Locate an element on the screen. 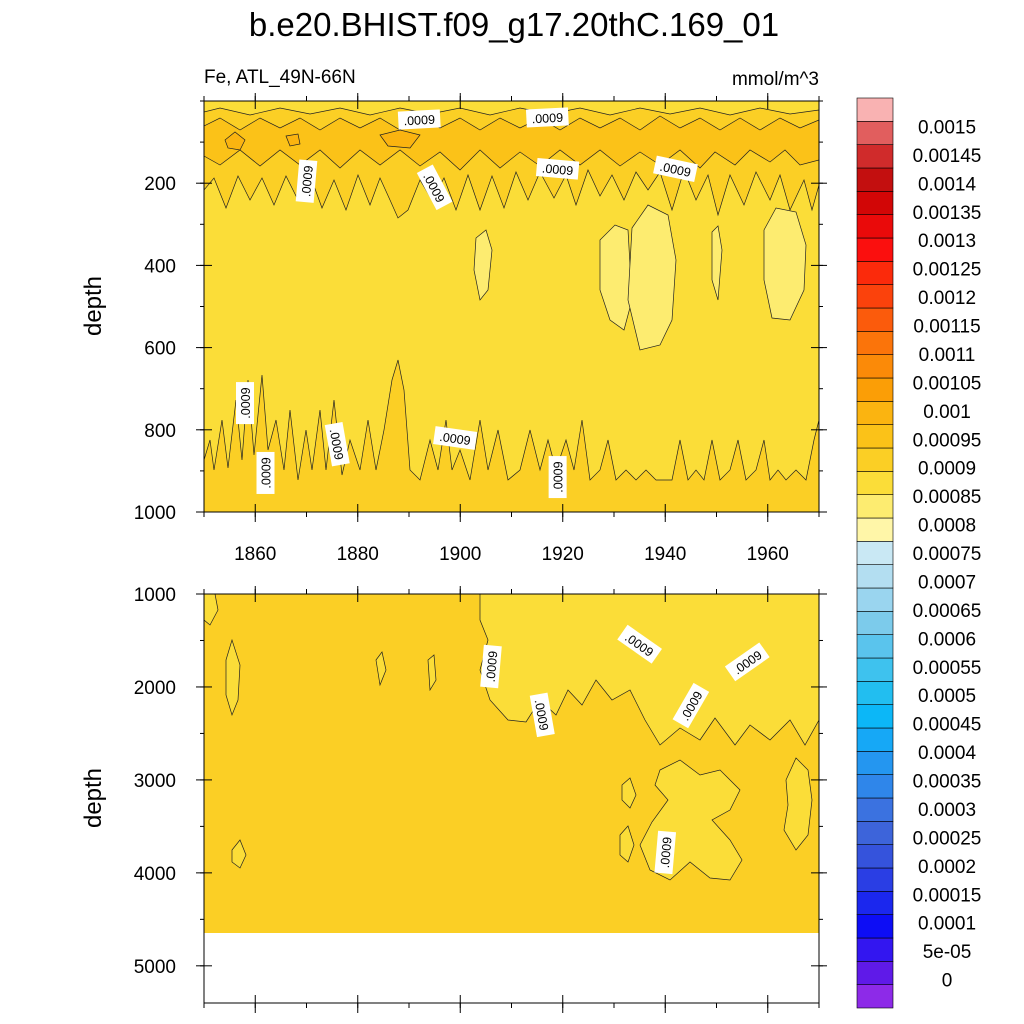 The width and height of the screenshot is (1024, 1024). colorbar-label: 0 is located at coordinates (947, 981).